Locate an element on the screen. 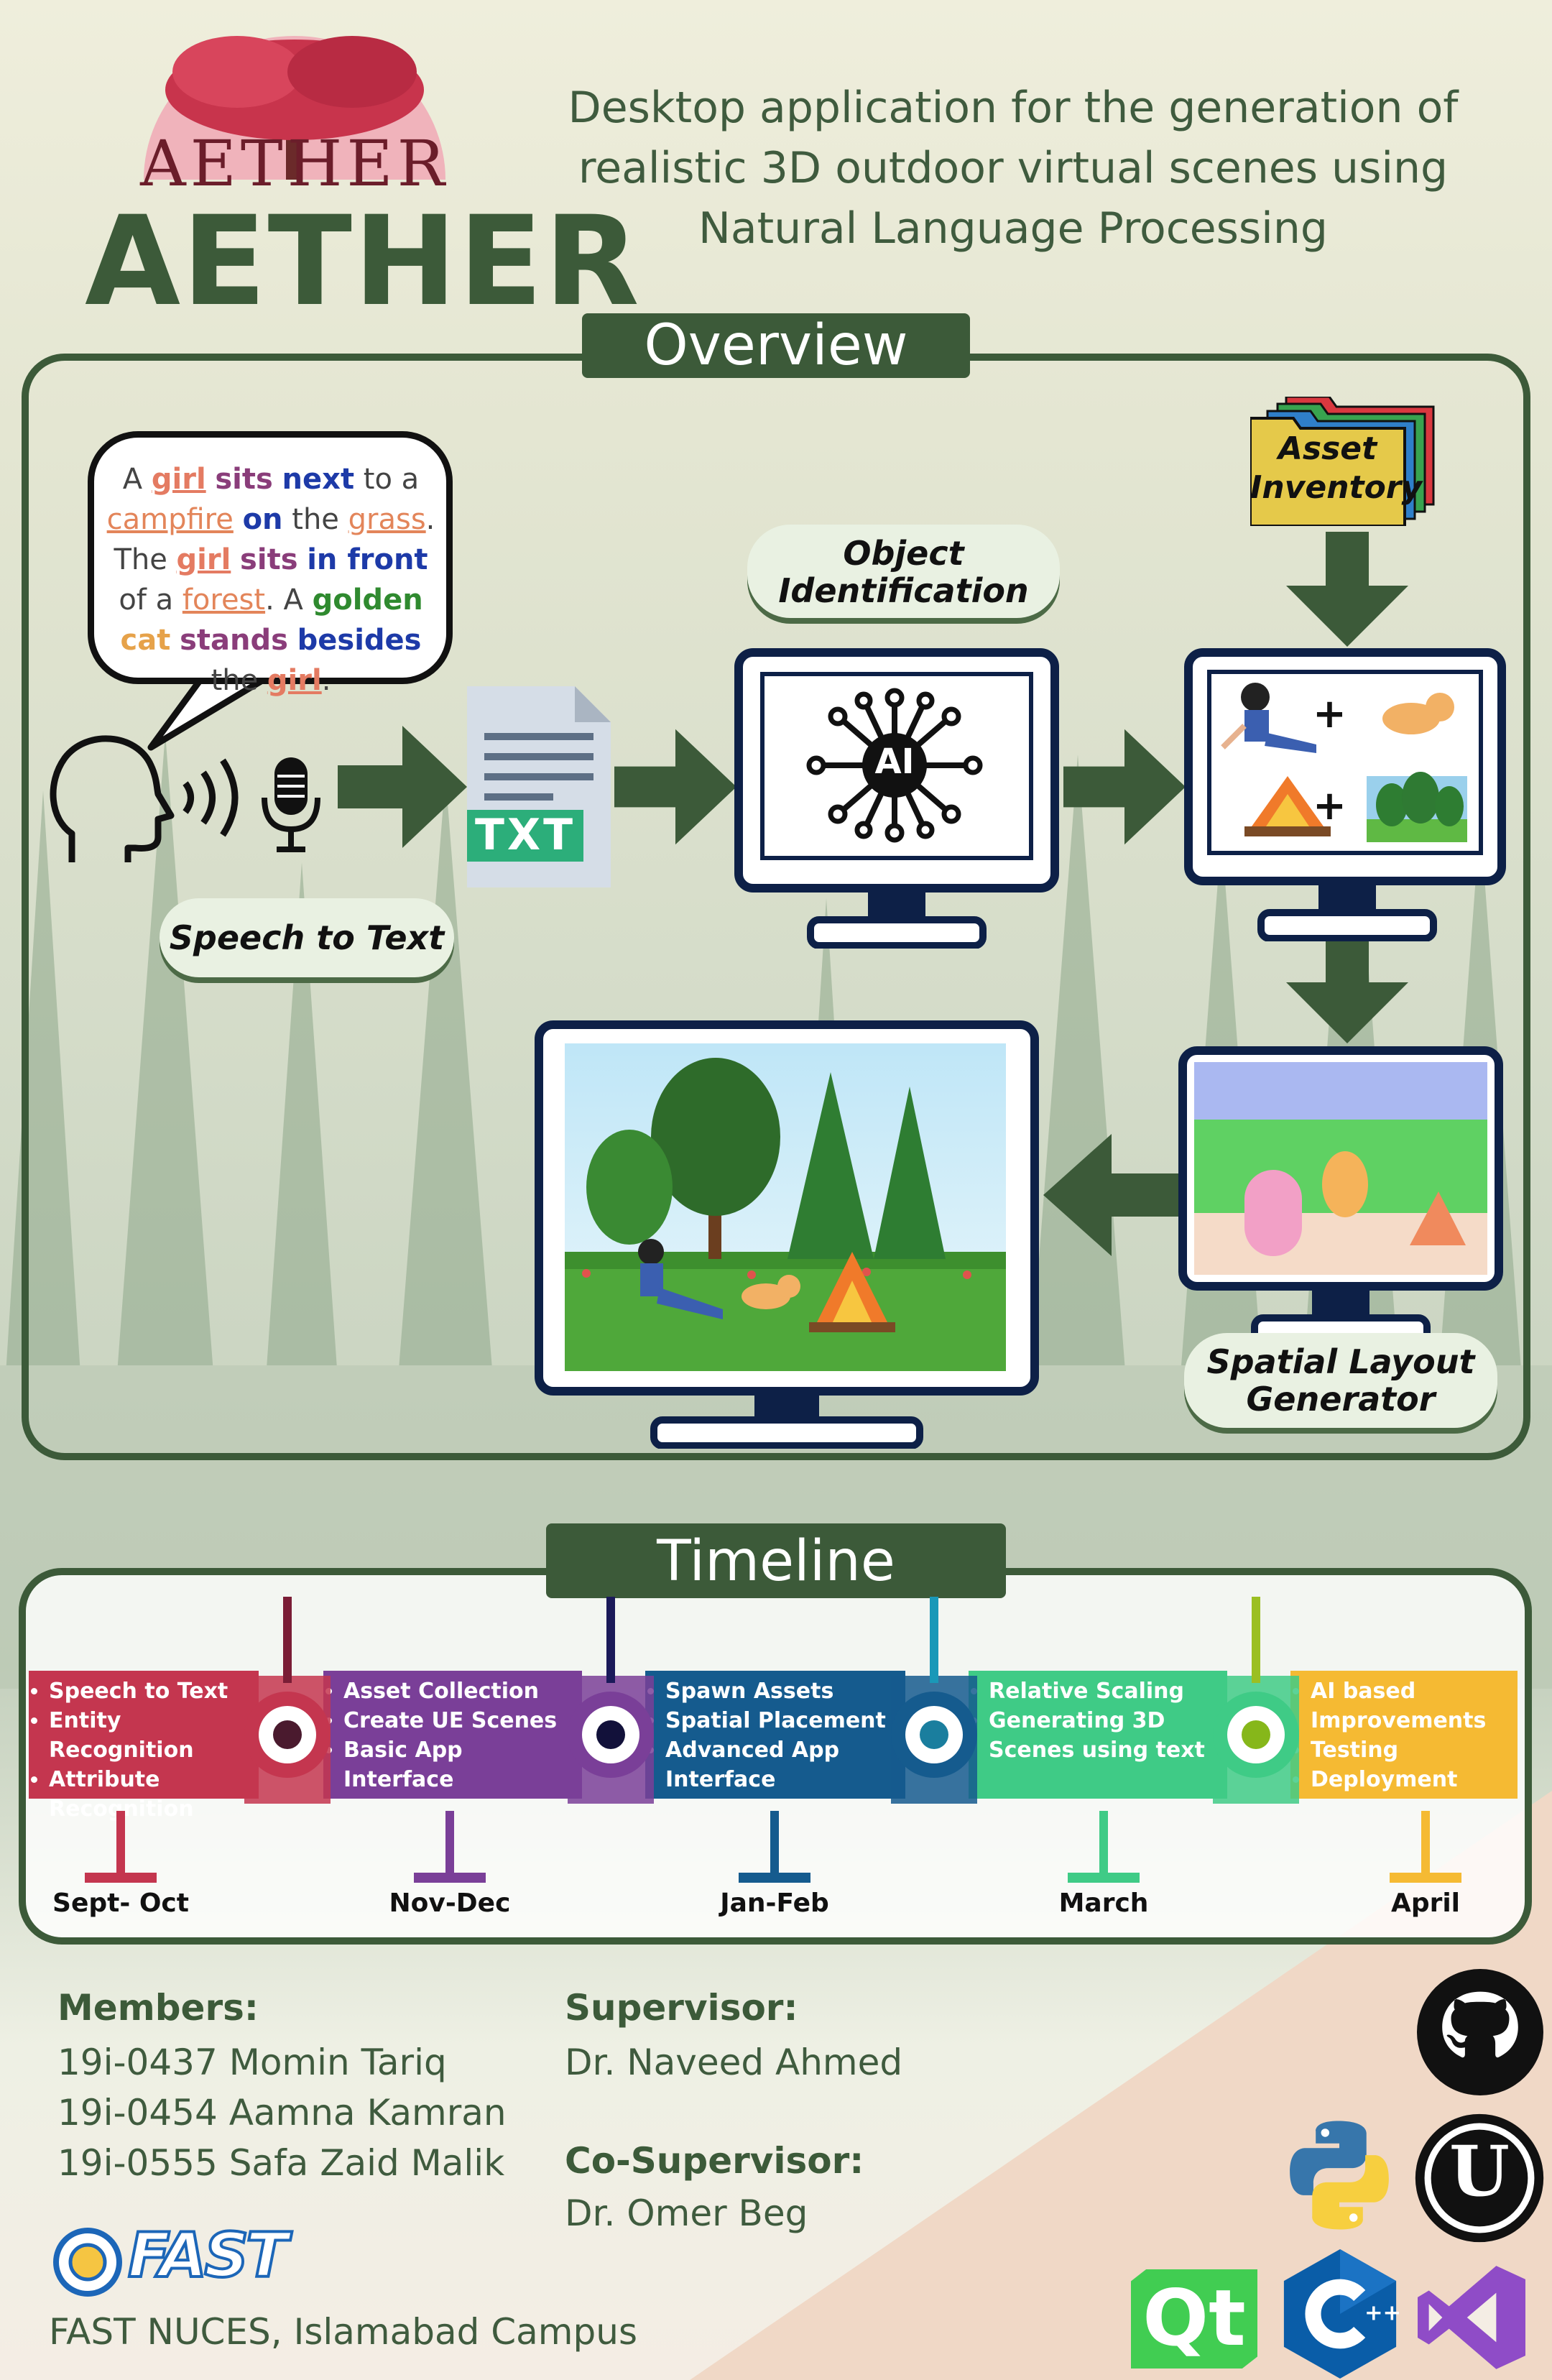  headline-line: Natural Language Processing is located at coordinates (1013, 228).